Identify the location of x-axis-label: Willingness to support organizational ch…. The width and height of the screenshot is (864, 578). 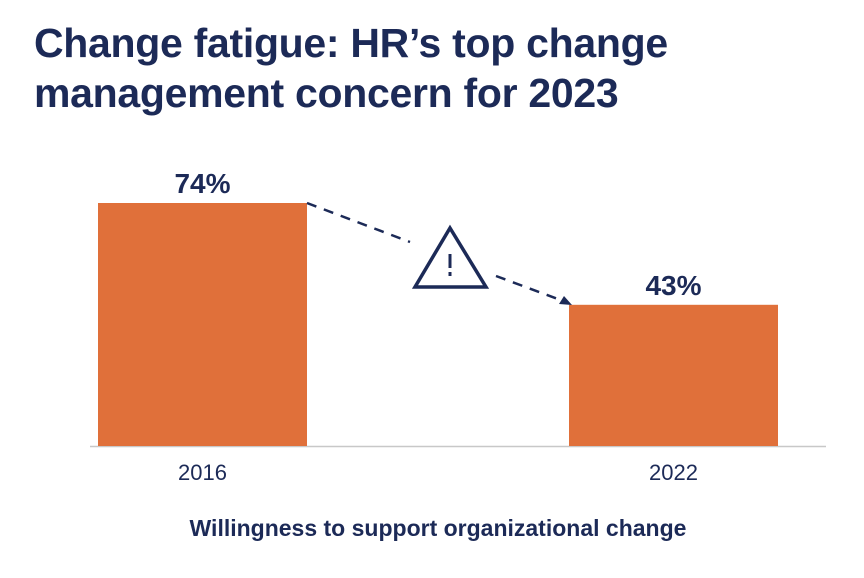
(438, 528).